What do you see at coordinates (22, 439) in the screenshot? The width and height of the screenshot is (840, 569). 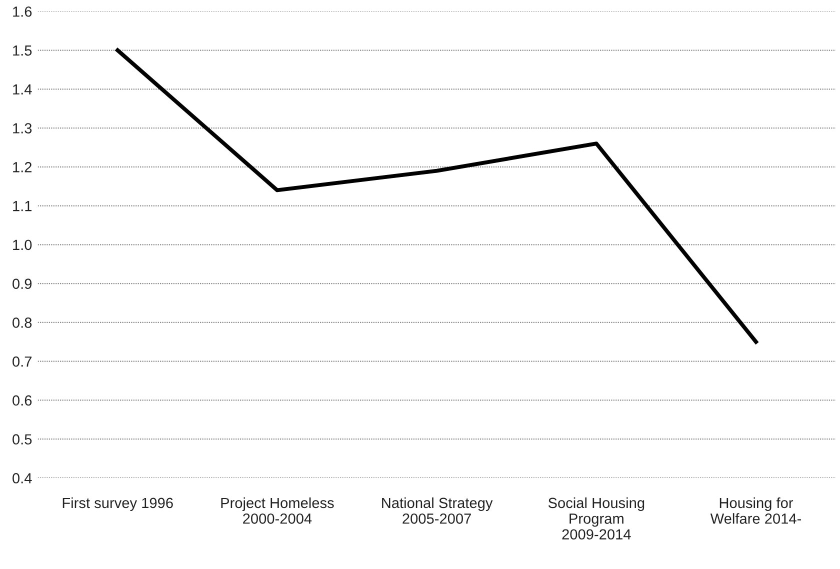 I see `y-tick-label: 0.5` at bounding box center [22, 439].